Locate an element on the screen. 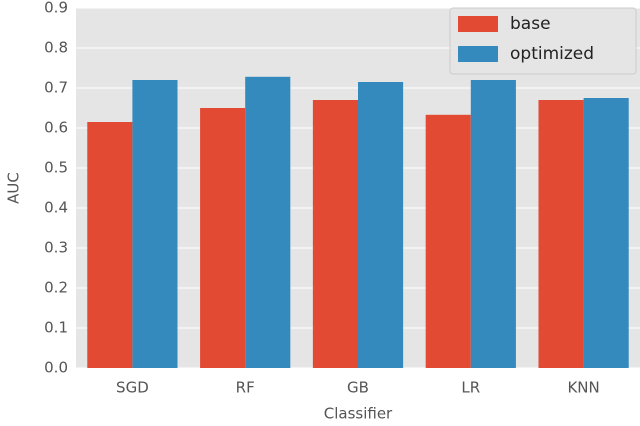  y-tick-label: 0.4 is located at coordinates (56, 208).